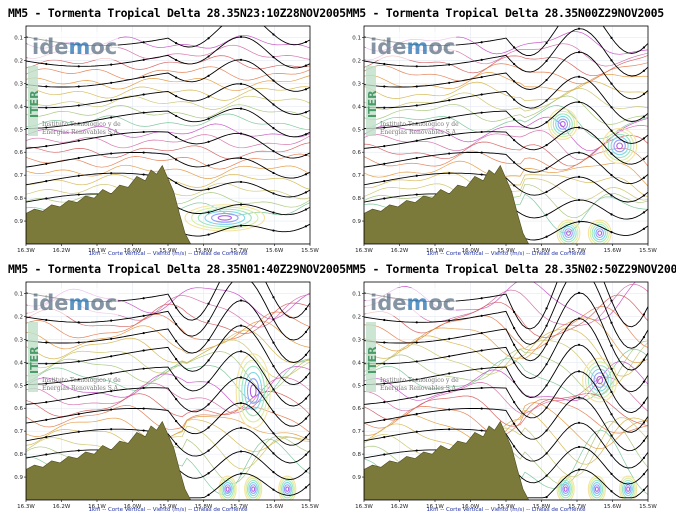 Image resolution: width=676 pixels, height=517 pixels. I want to click on logo-oc: oc, so click(103, 47).